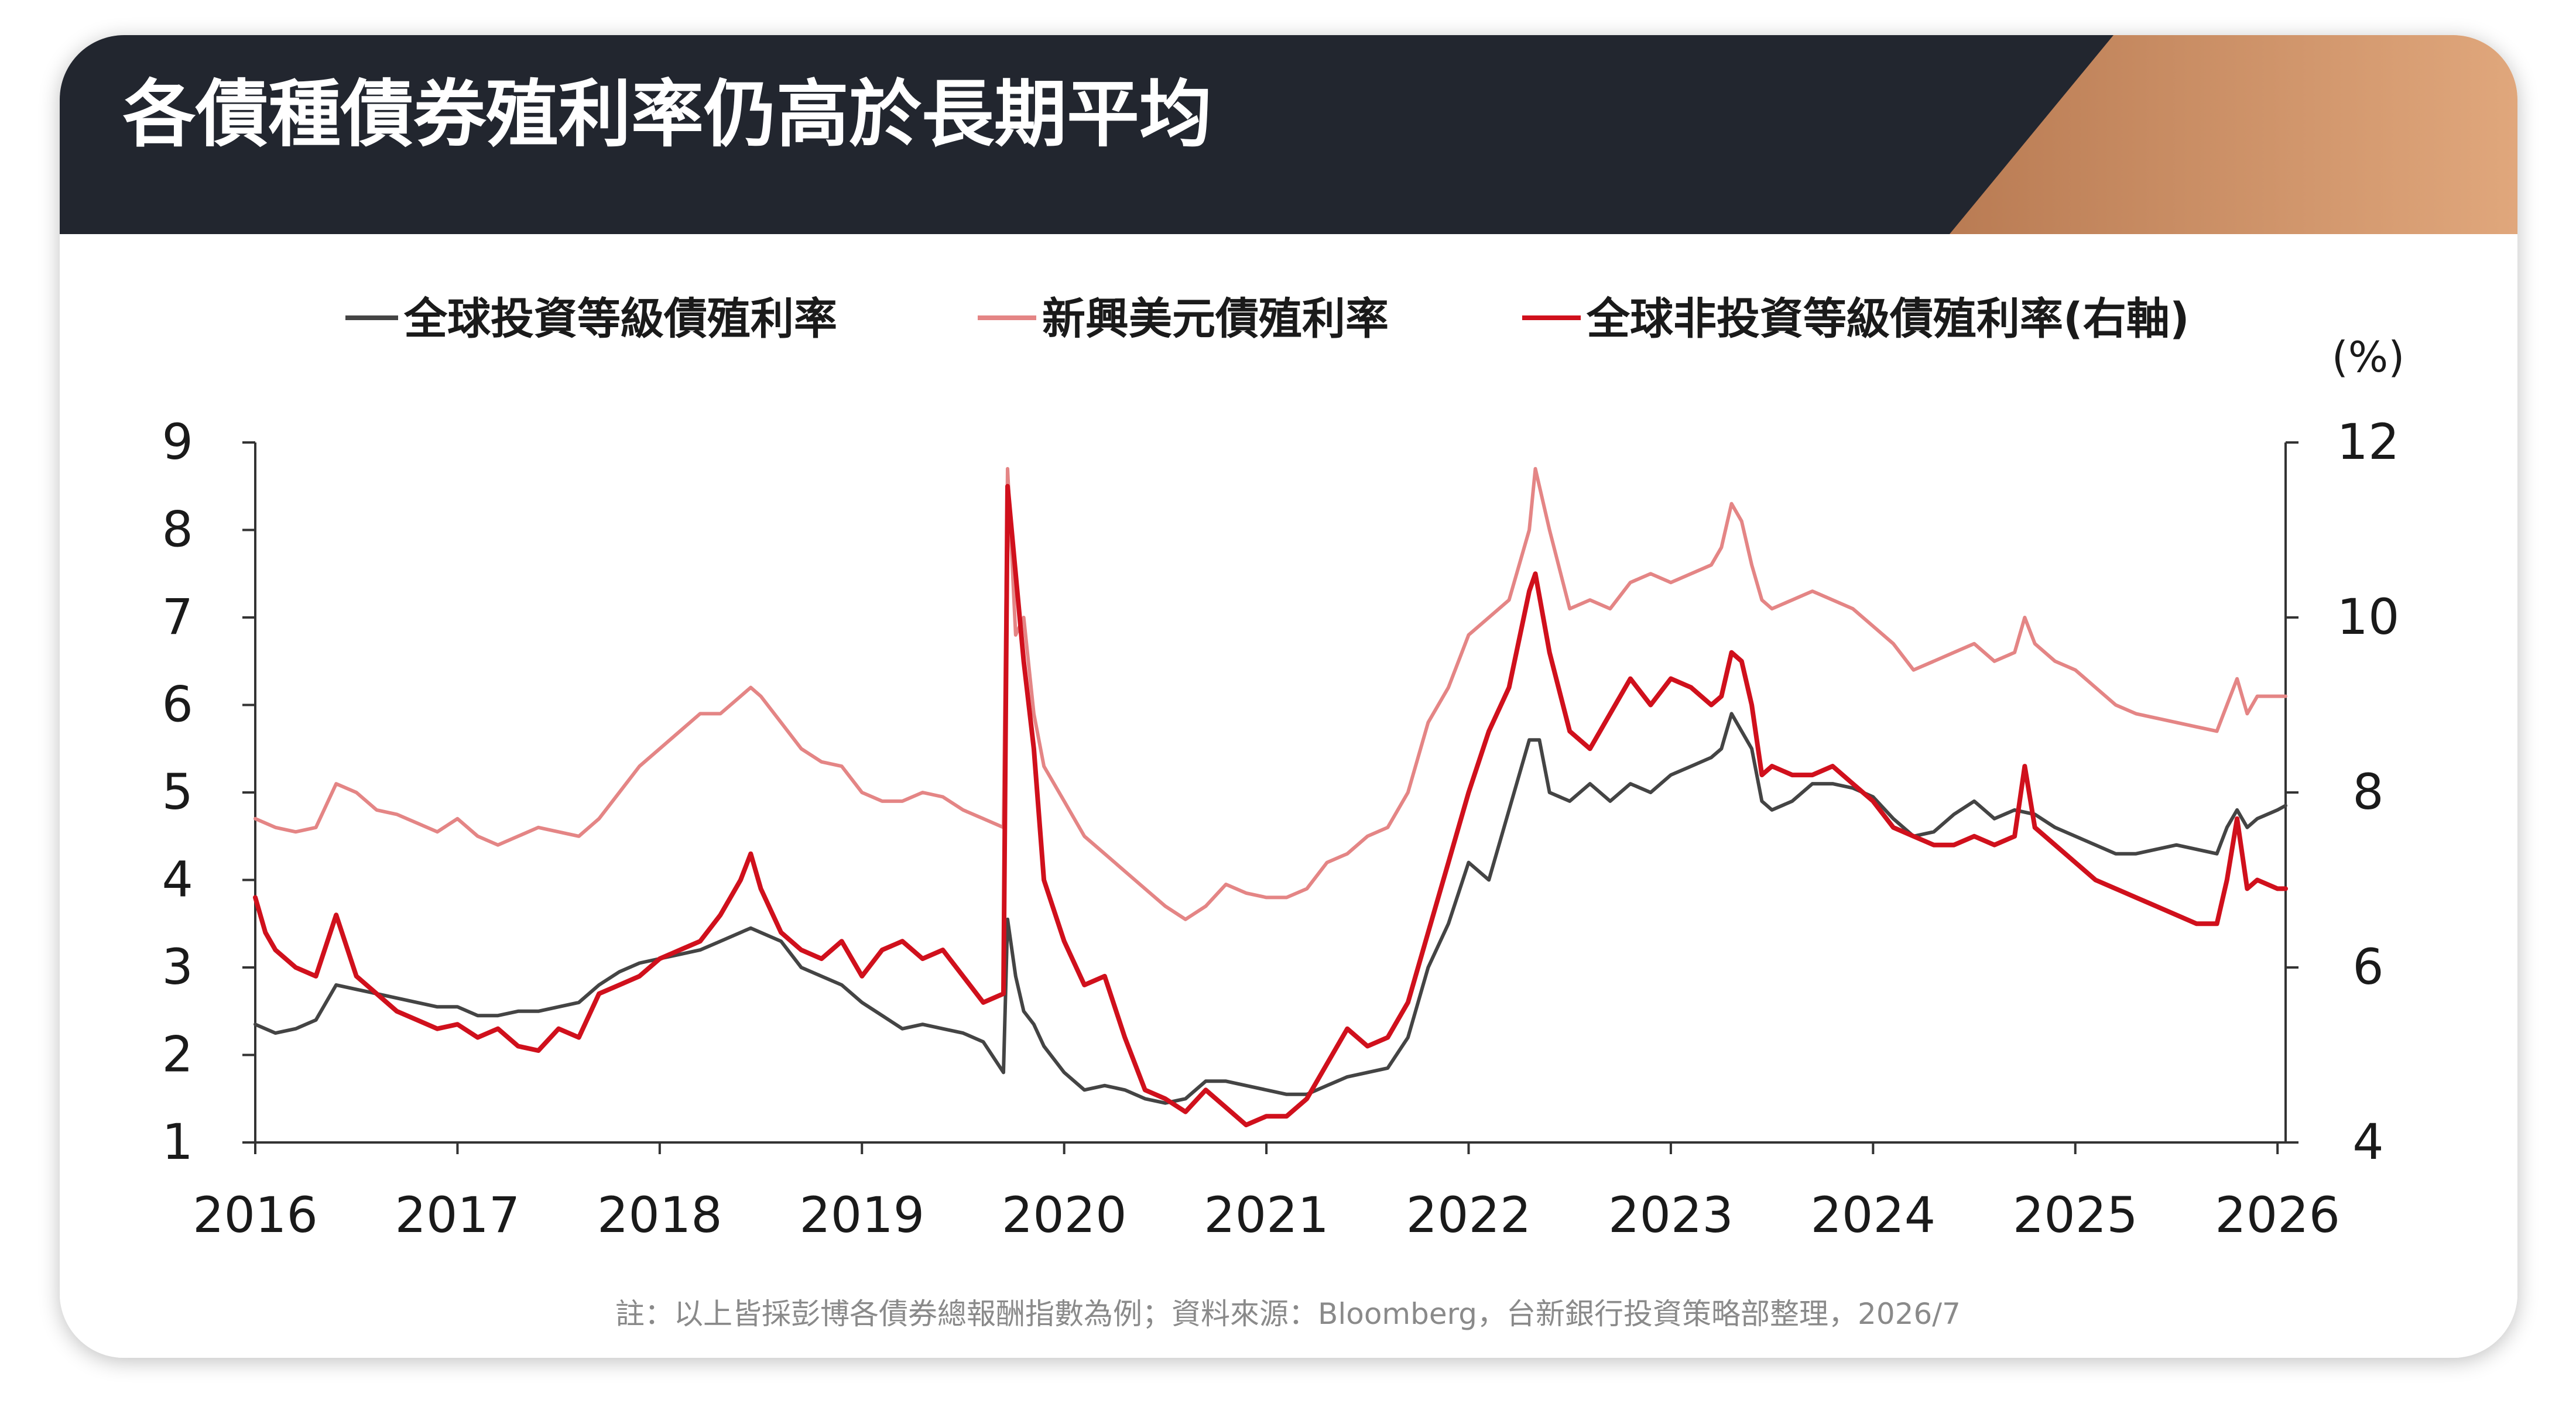 Image resolution: width=2576 pixels, height=1407 pixels. Describe the element at coordinates (667, 115) in the screenshot. I see `page-title: 各債種債券殖利率仍高於長期平均` at that location.